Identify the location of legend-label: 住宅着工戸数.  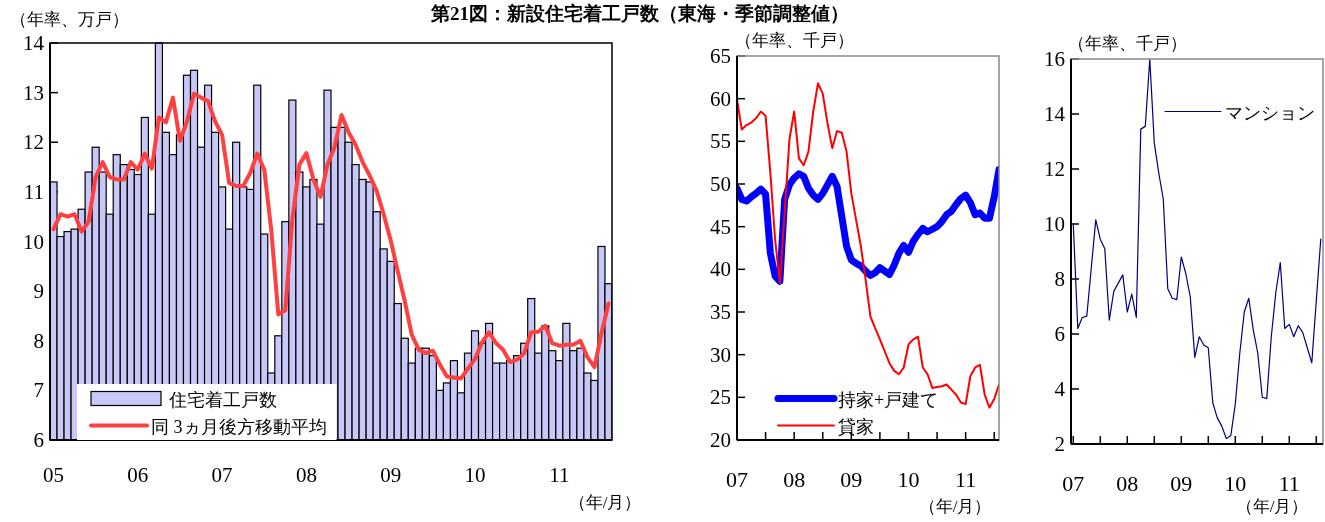
(222, 399).